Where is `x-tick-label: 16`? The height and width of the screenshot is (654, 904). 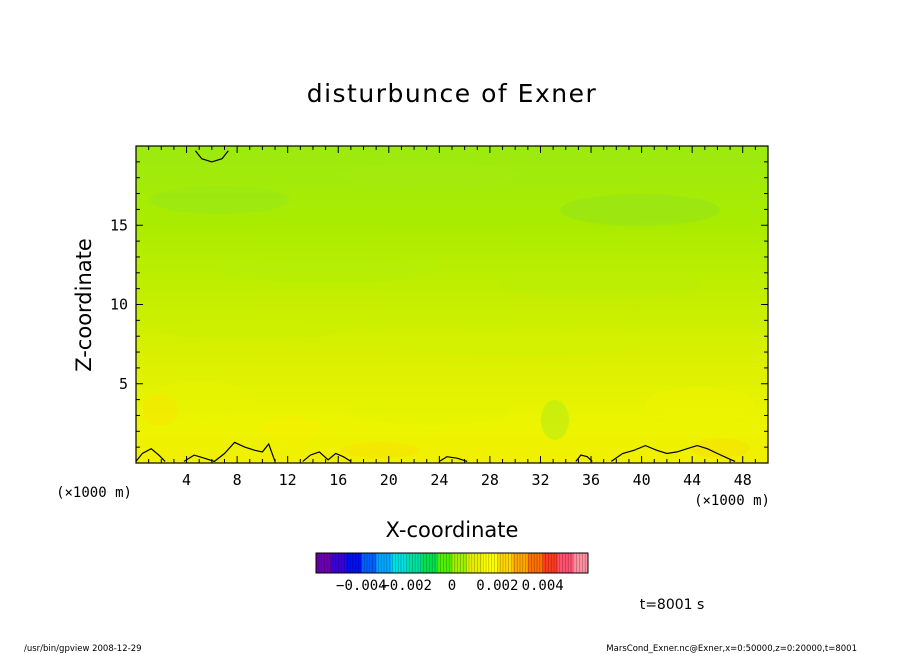 x-tick-label: 16 is located at coordinates (338, 480).